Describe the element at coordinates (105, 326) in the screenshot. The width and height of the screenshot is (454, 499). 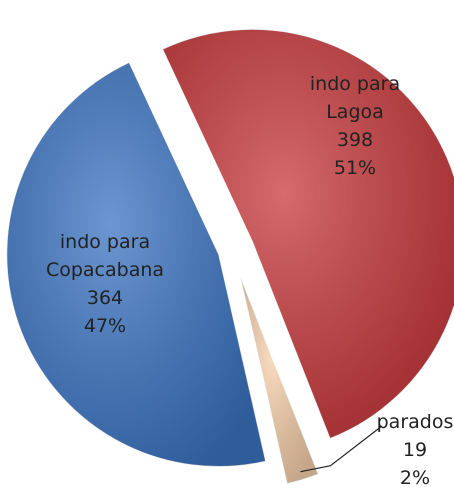
I see `percentage-label: 47%` at that location.